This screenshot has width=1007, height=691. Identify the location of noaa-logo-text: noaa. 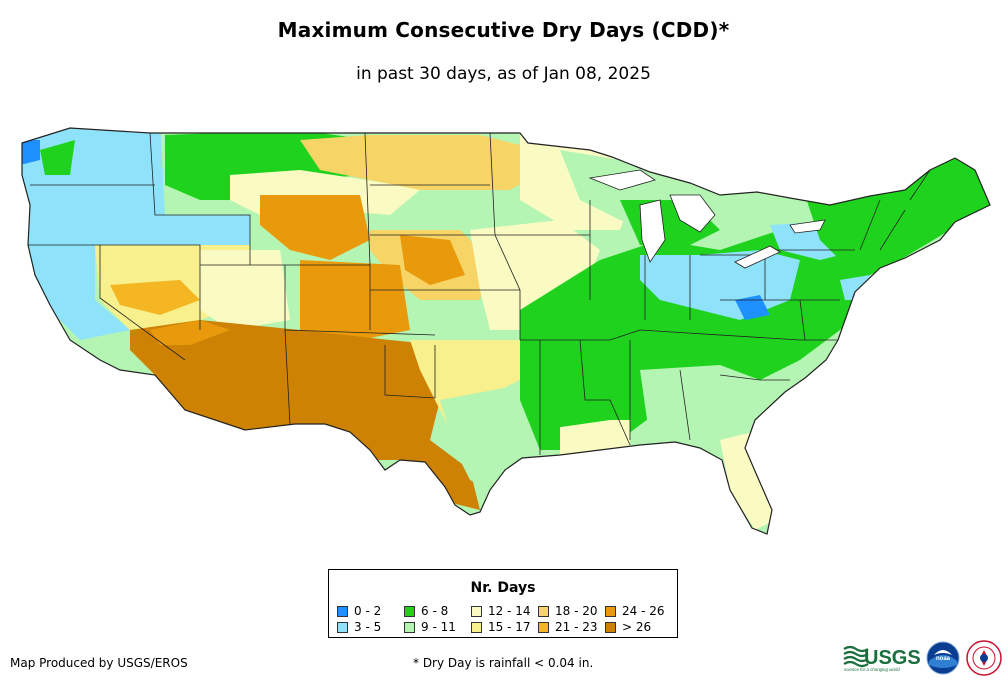
(943, 659).